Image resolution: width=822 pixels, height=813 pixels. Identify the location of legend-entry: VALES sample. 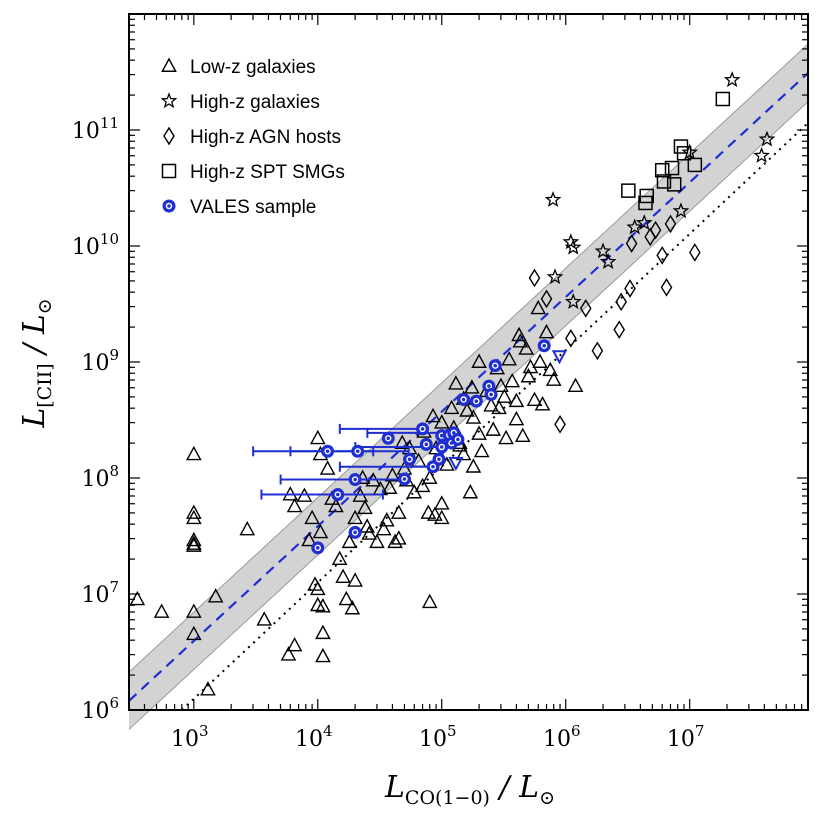
(239, 207).